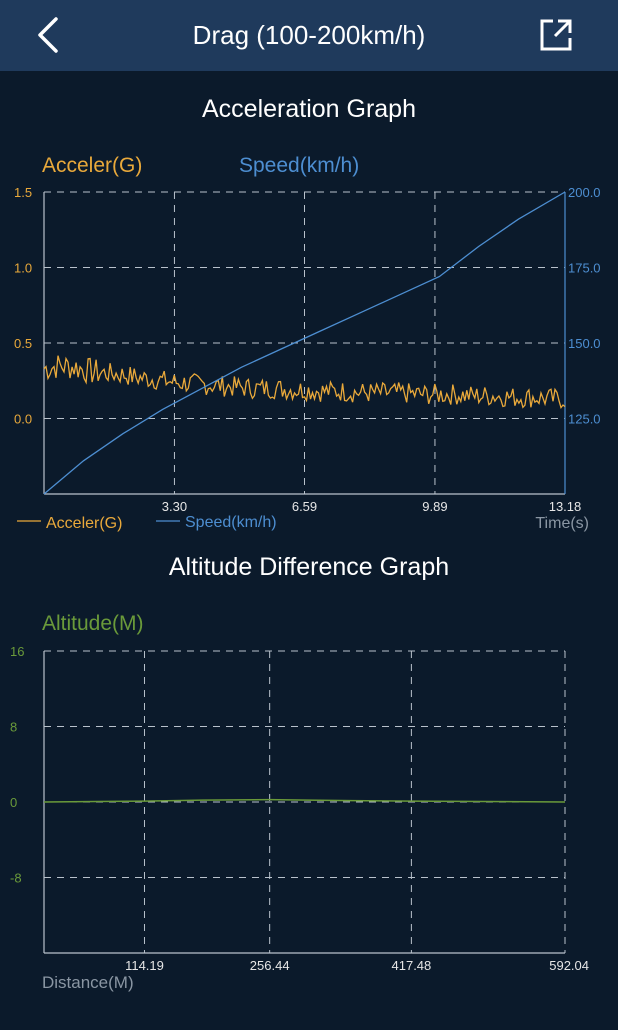  I want to click on y-tick-label: 0, so click(13, 802).